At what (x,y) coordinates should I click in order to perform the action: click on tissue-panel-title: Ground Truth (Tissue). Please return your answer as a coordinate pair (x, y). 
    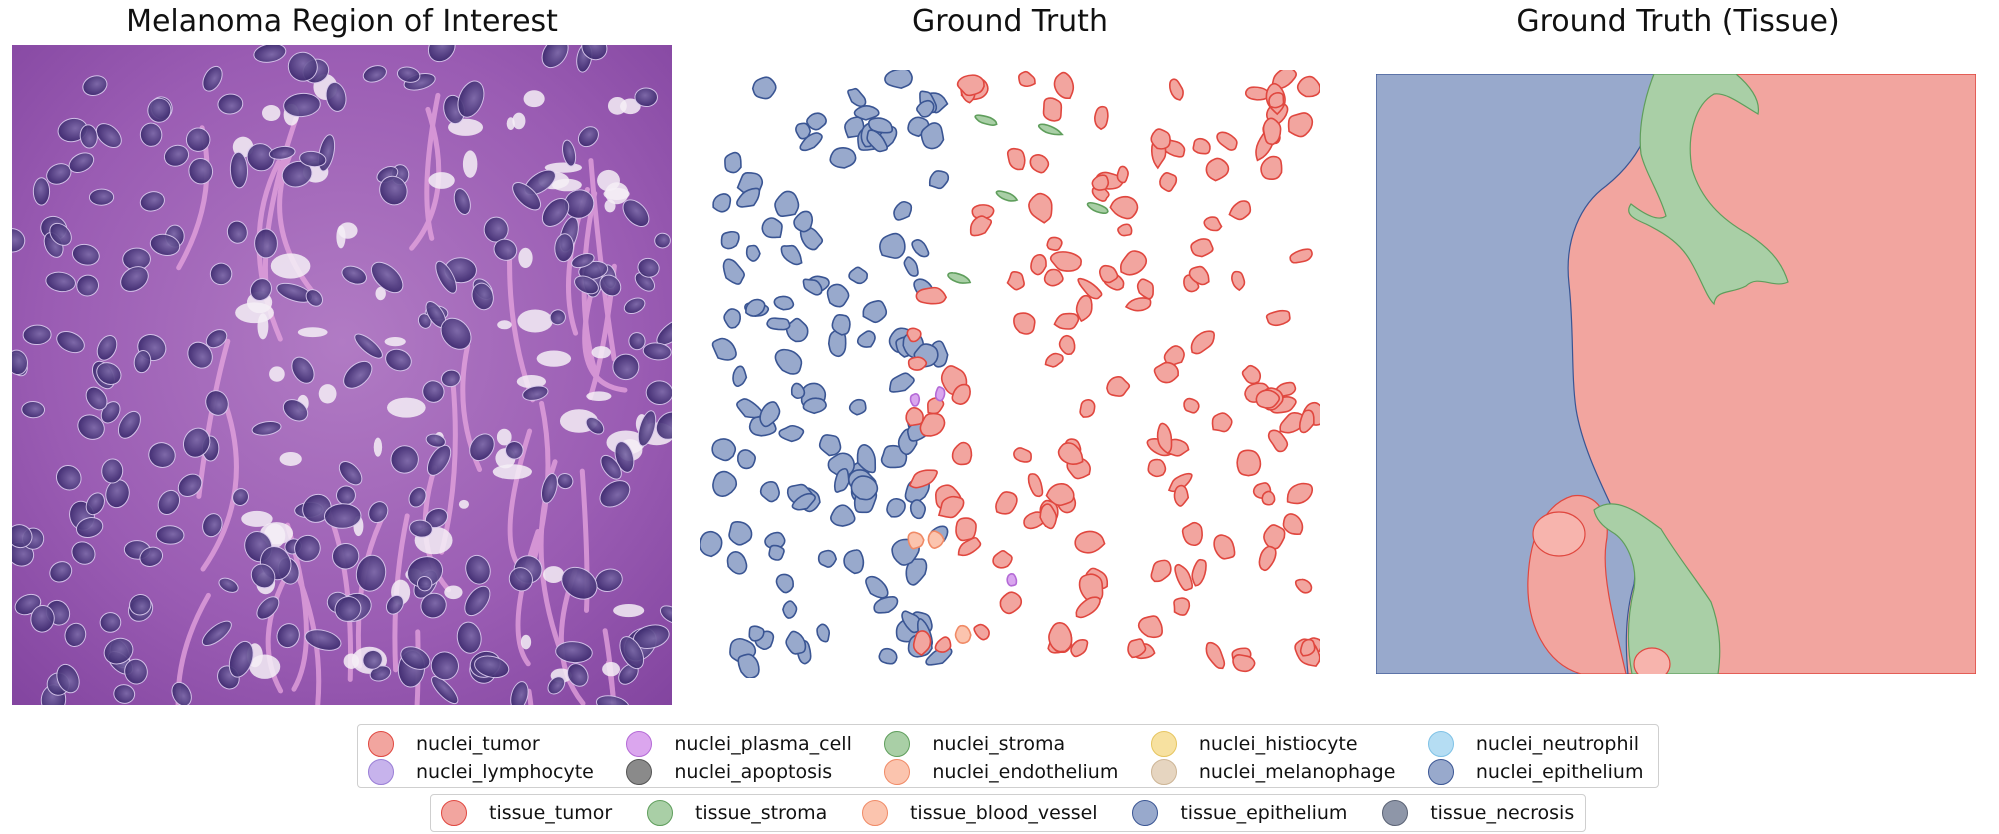
    Looking at the image, I should click on (1678, 21).